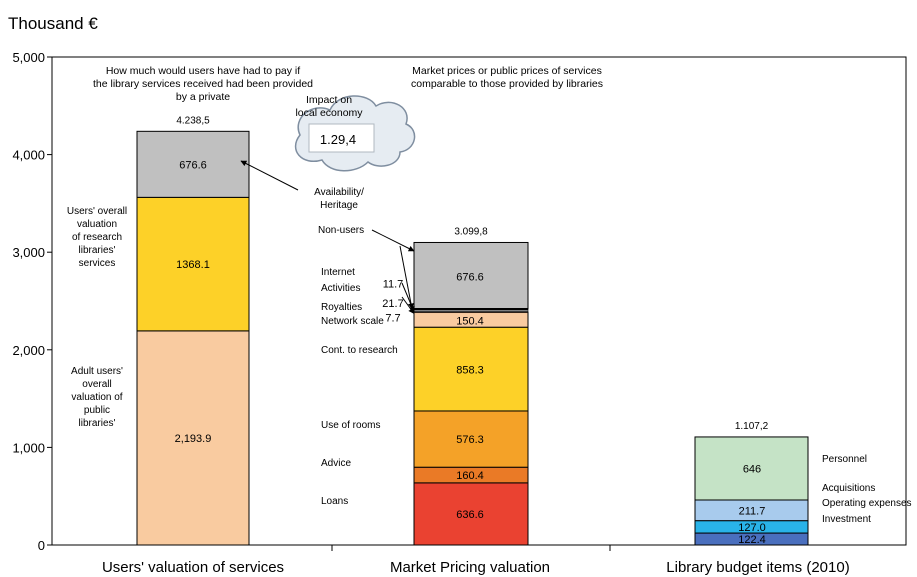 This screenshot has width=917, height=577. I want to click on segment-name-label: Non-users, so click(341, 230).